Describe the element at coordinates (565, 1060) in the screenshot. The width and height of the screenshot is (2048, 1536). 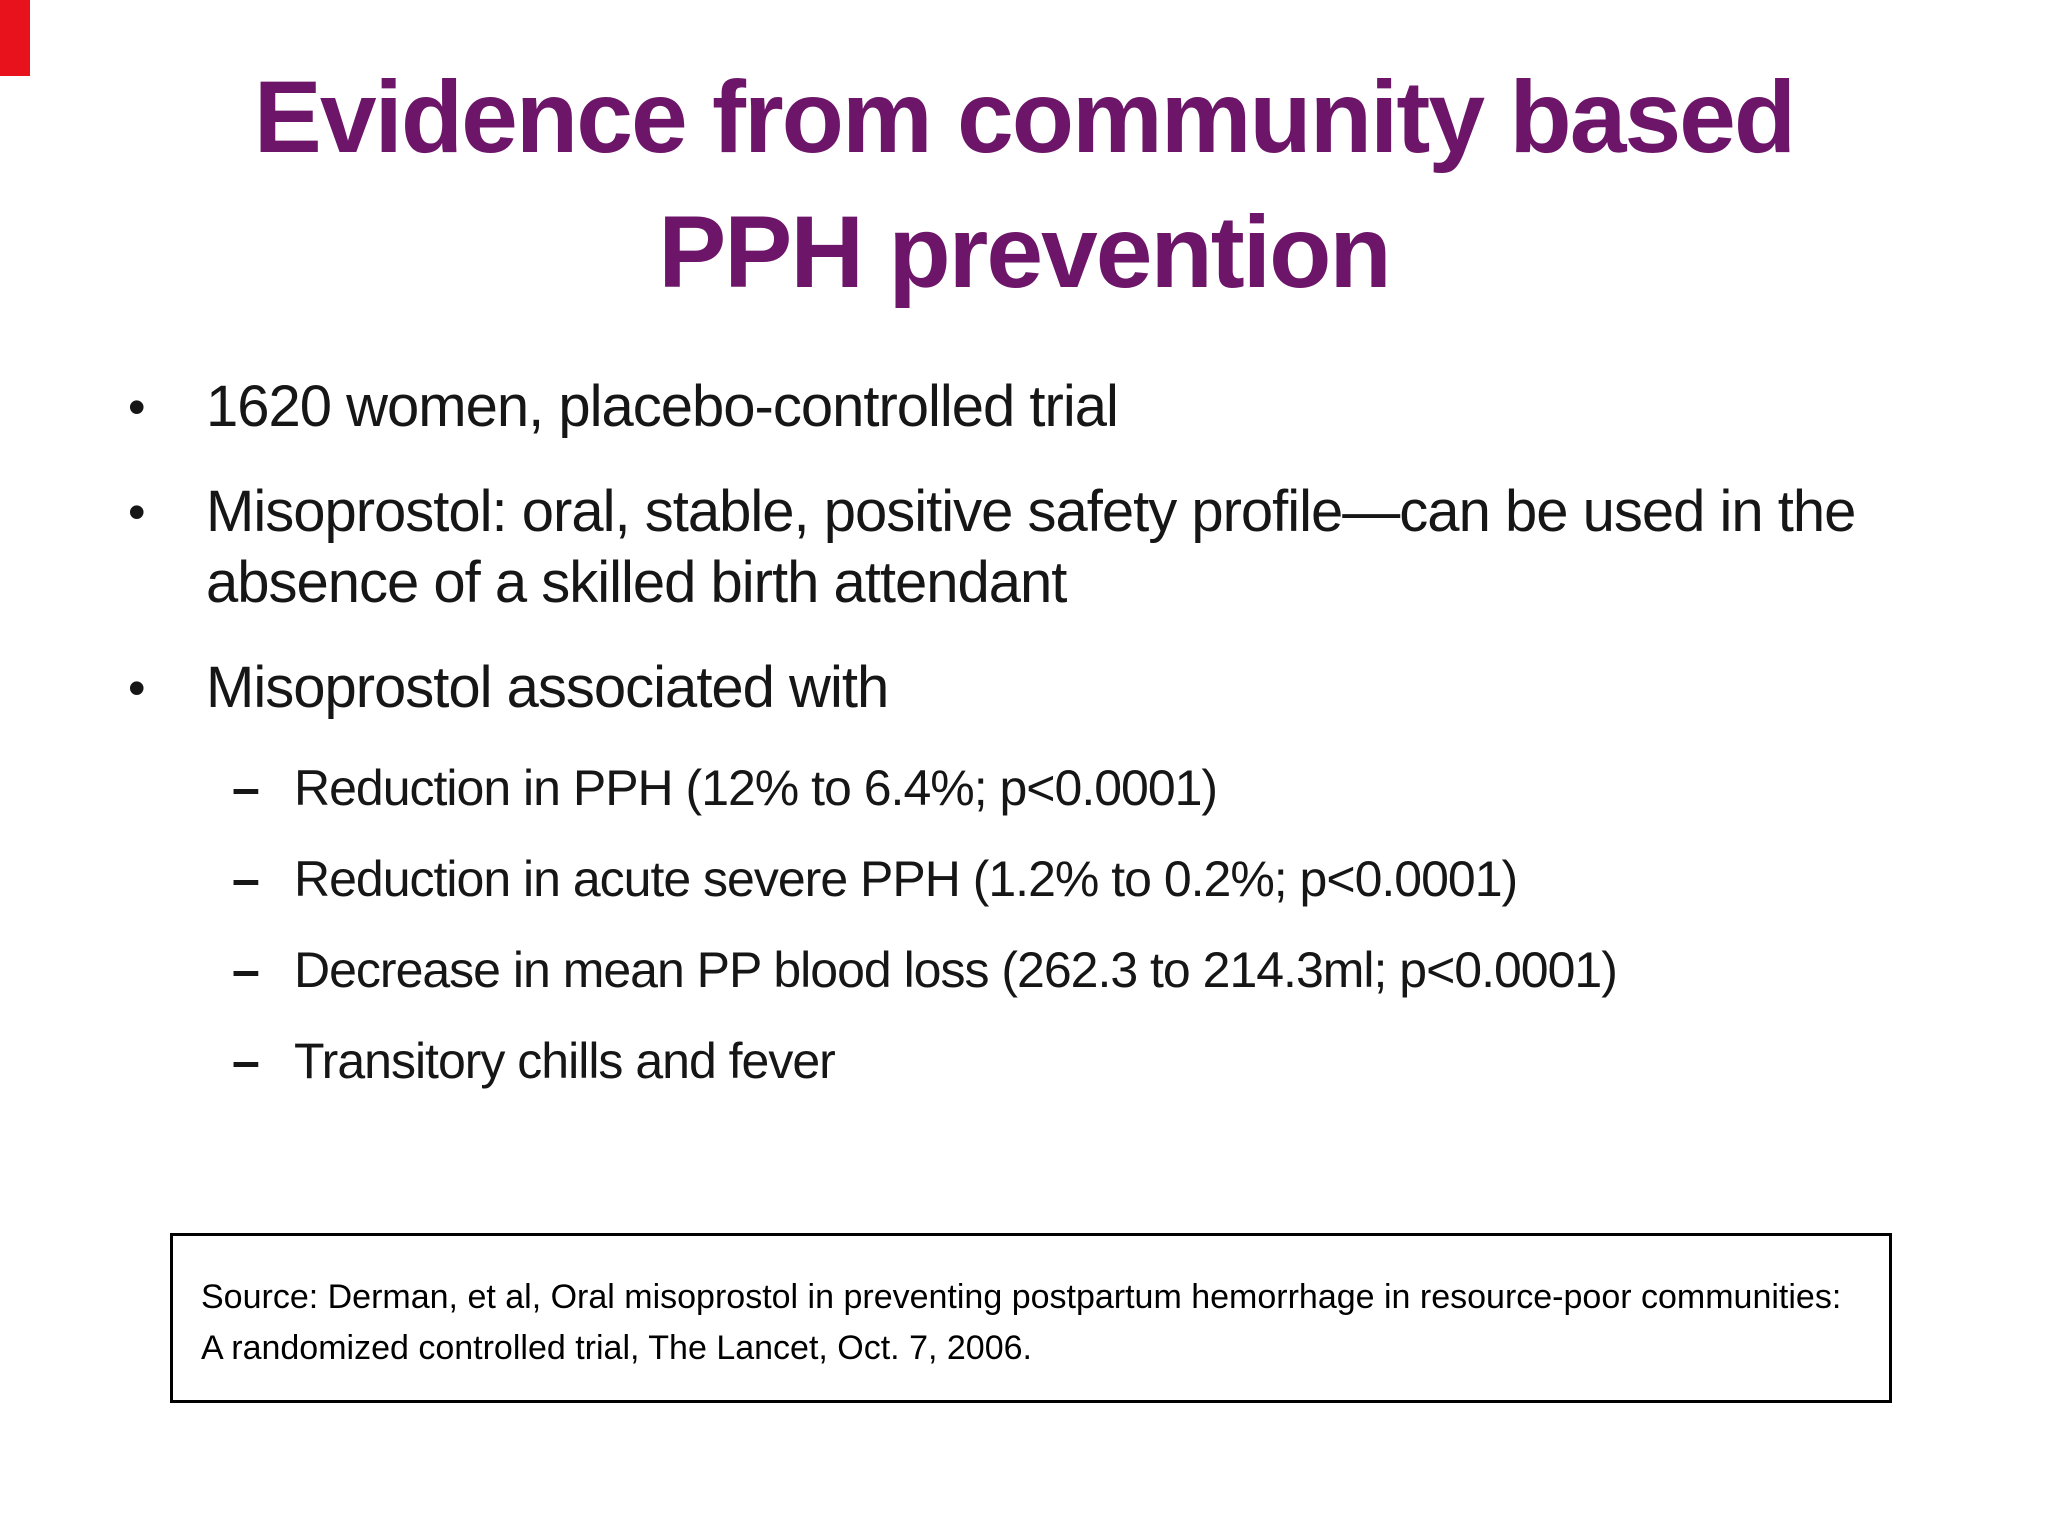
I see `sub-bullet-text: Transitory chills and fever` at that location.